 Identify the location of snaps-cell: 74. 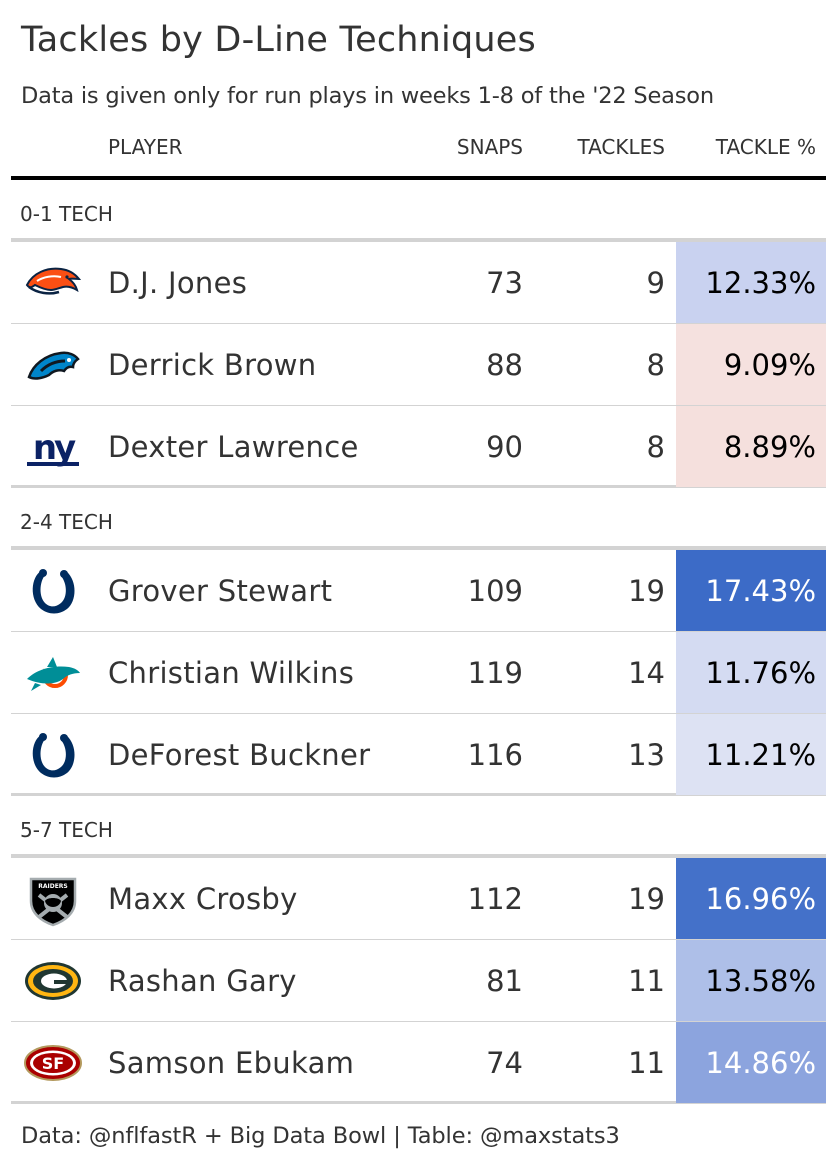
(504, 1063).